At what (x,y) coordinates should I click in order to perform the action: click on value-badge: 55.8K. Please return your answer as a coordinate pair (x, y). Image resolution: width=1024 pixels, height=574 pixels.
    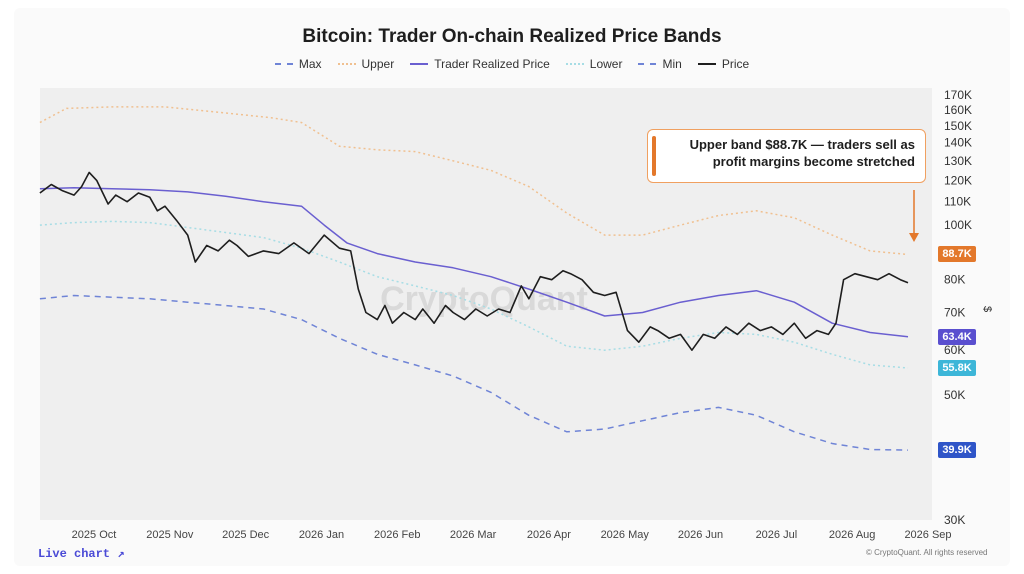
    Looking at the image, I should click on (957, 367).